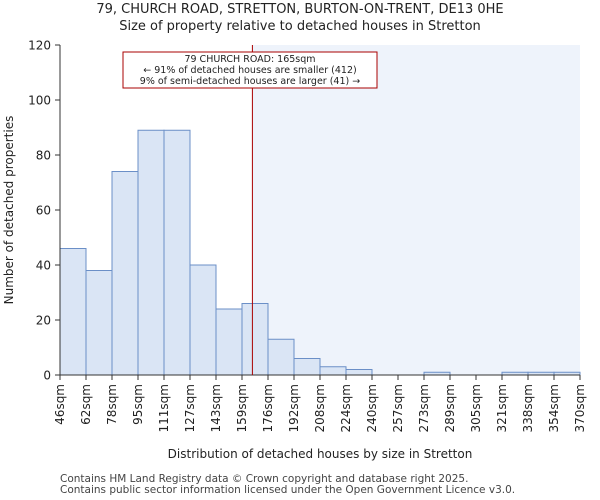  Describe the element at coordinates (268, 408) in the screenshot. I see `x-tick-label: 176sqm` at that location.